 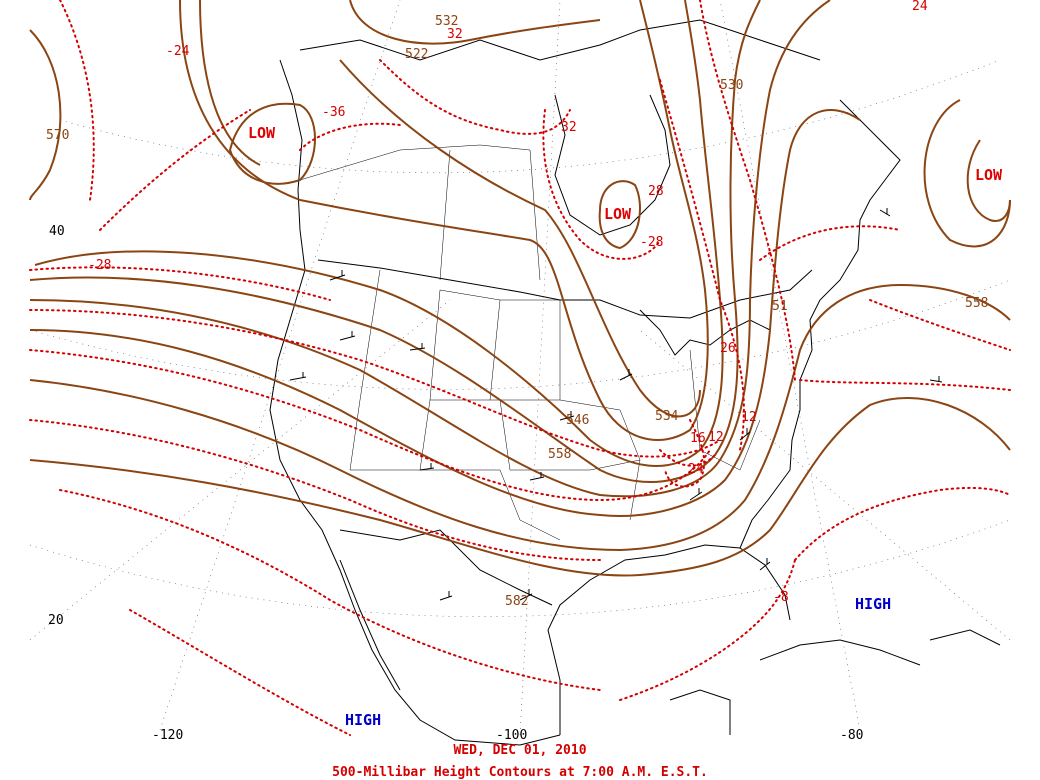 What do you see at coordinates (667, 416) in the screenshot?
I see `height-label: 534` at bounding box center [667, 416].